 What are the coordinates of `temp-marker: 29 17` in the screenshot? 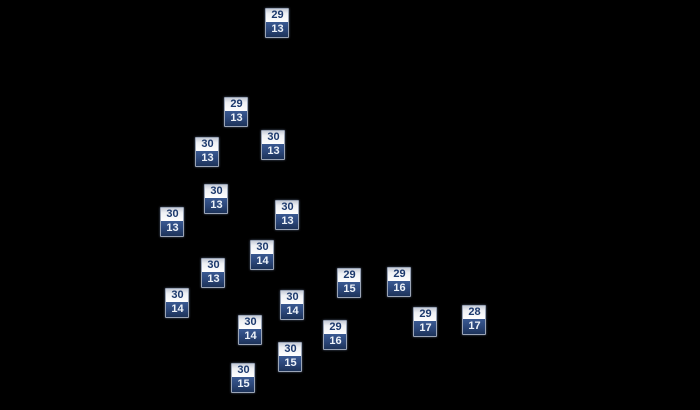 It's located at (425, 322).